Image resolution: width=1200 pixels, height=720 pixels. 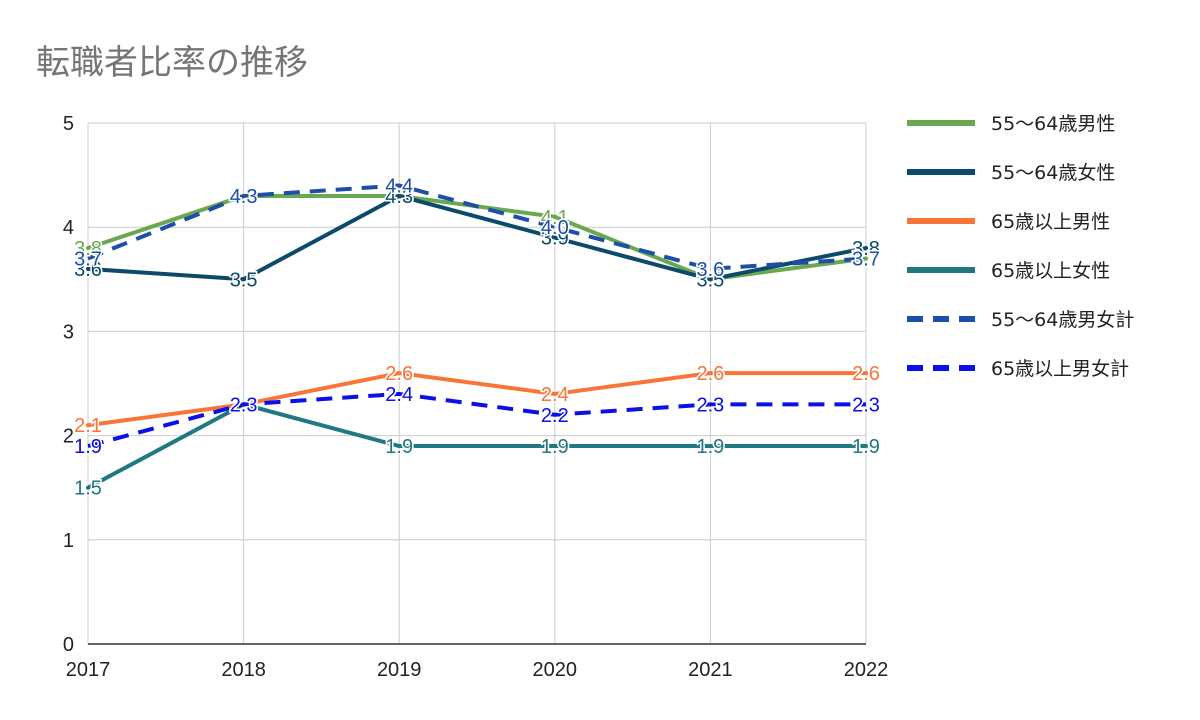 What do you see at coordinates (68, 228) in the screenshot?
I see `y-tick-label: 4` at bounding box center [68, 228].